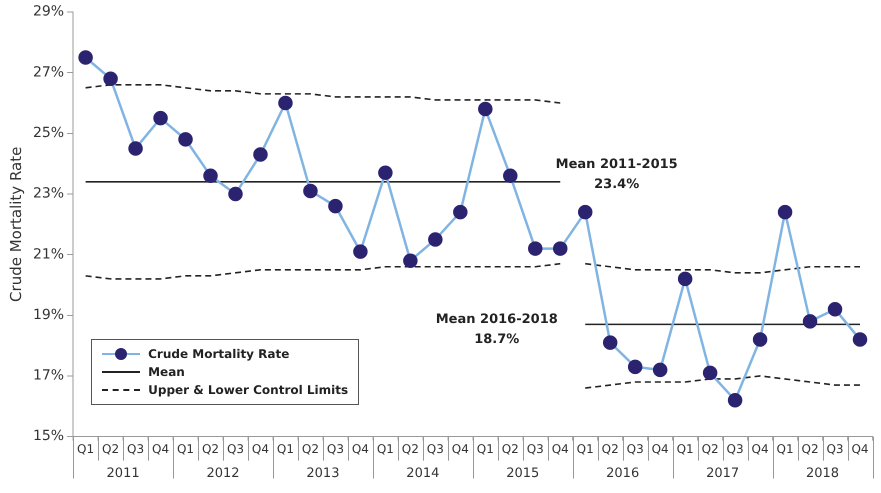  I want to click on text: 2017, so click(723, 473).